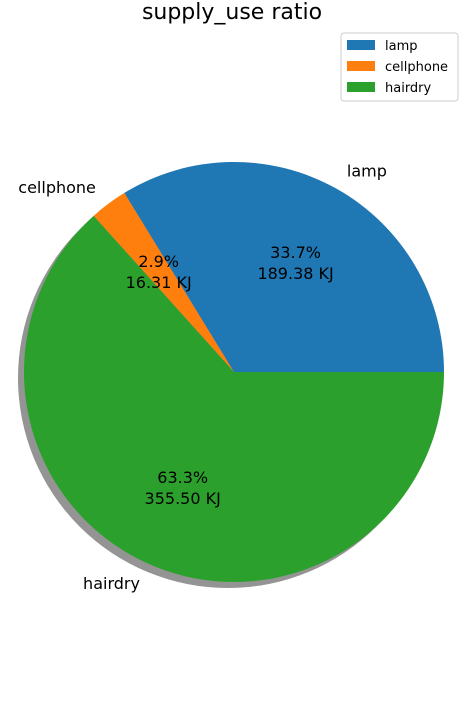  I want to click on slice-percent-cellphone: 2.9%, so click(158, 261).